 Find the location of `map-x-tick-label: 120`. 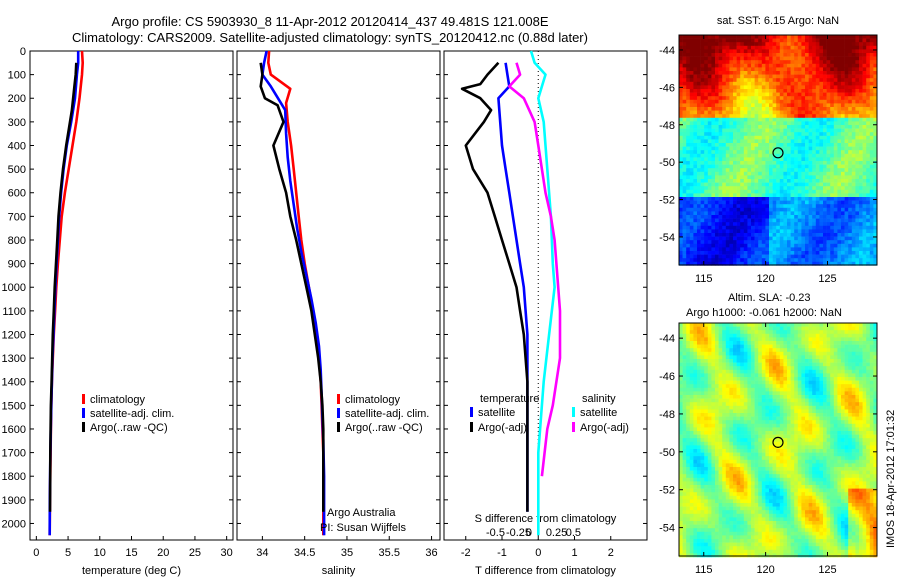

map-x-tick-label: 120 is located at coordinates (765, 279).